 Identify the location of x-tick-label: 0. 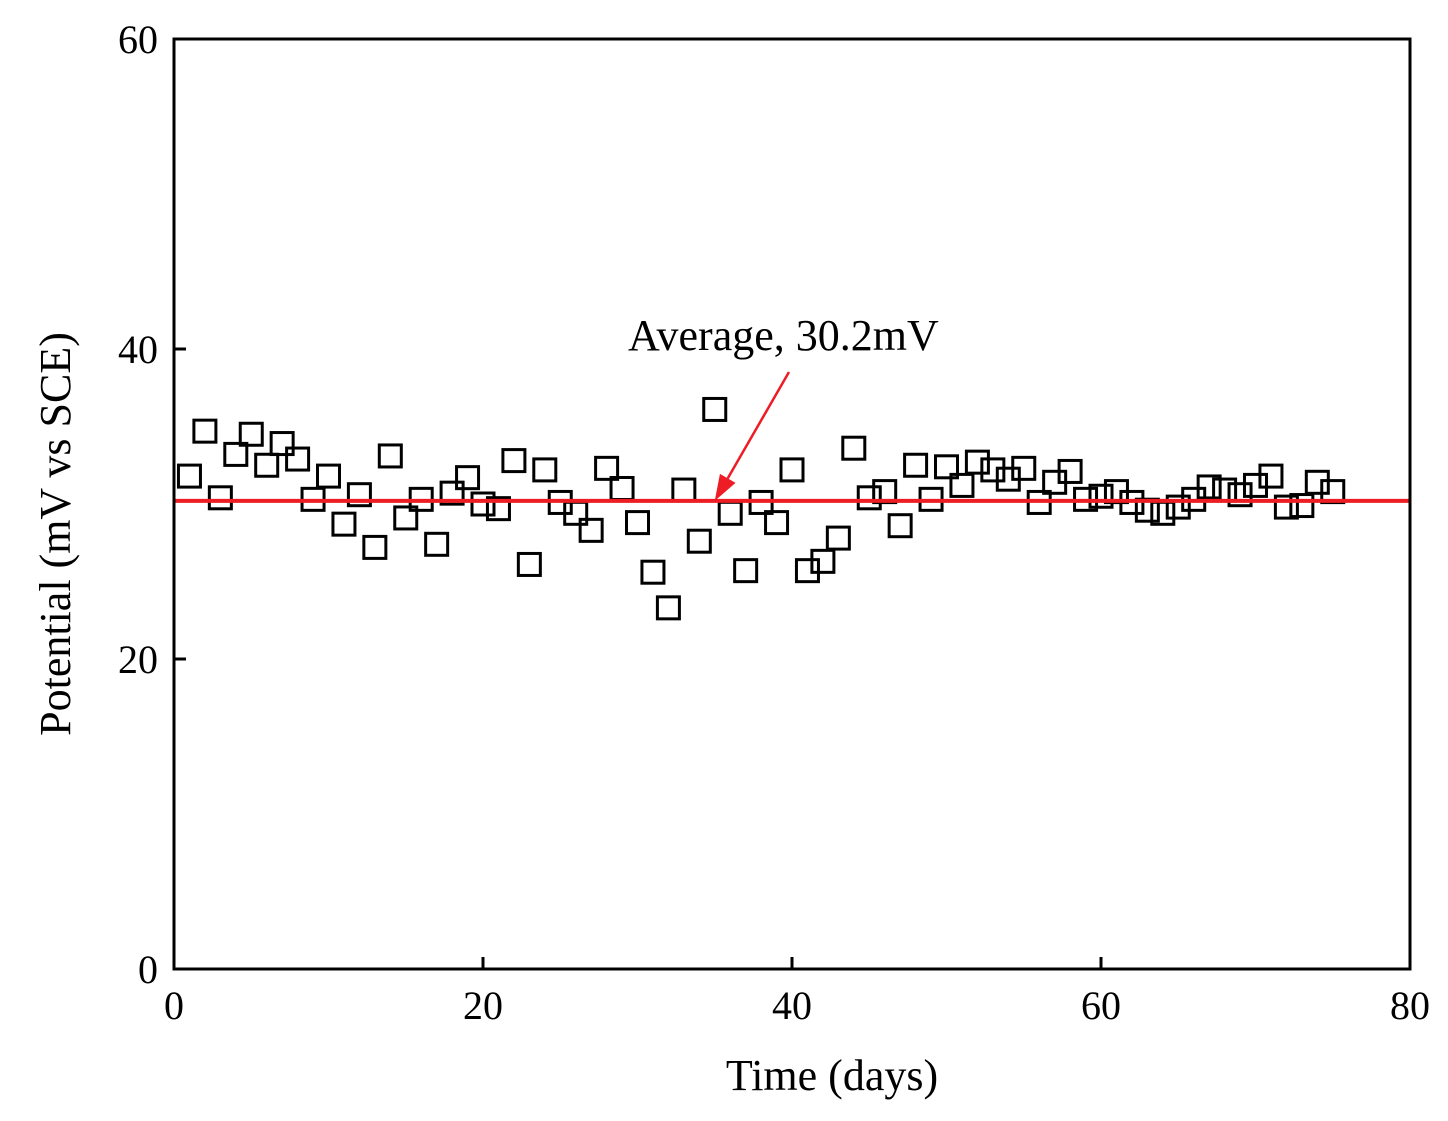
(174, 1005).